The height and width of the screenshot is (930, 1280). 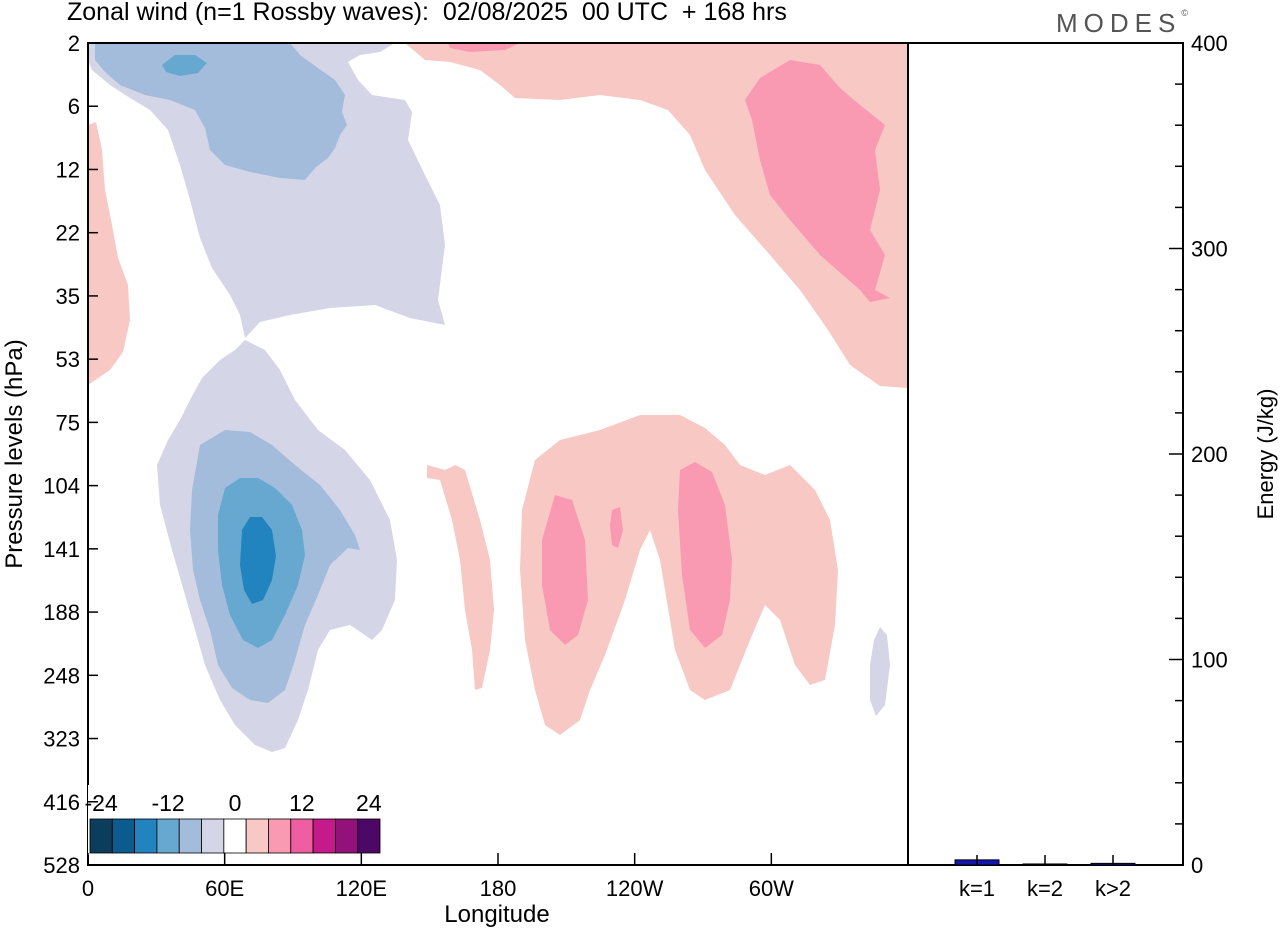 I want to click on y-tick-label: 248, so click(x=61, y=675).